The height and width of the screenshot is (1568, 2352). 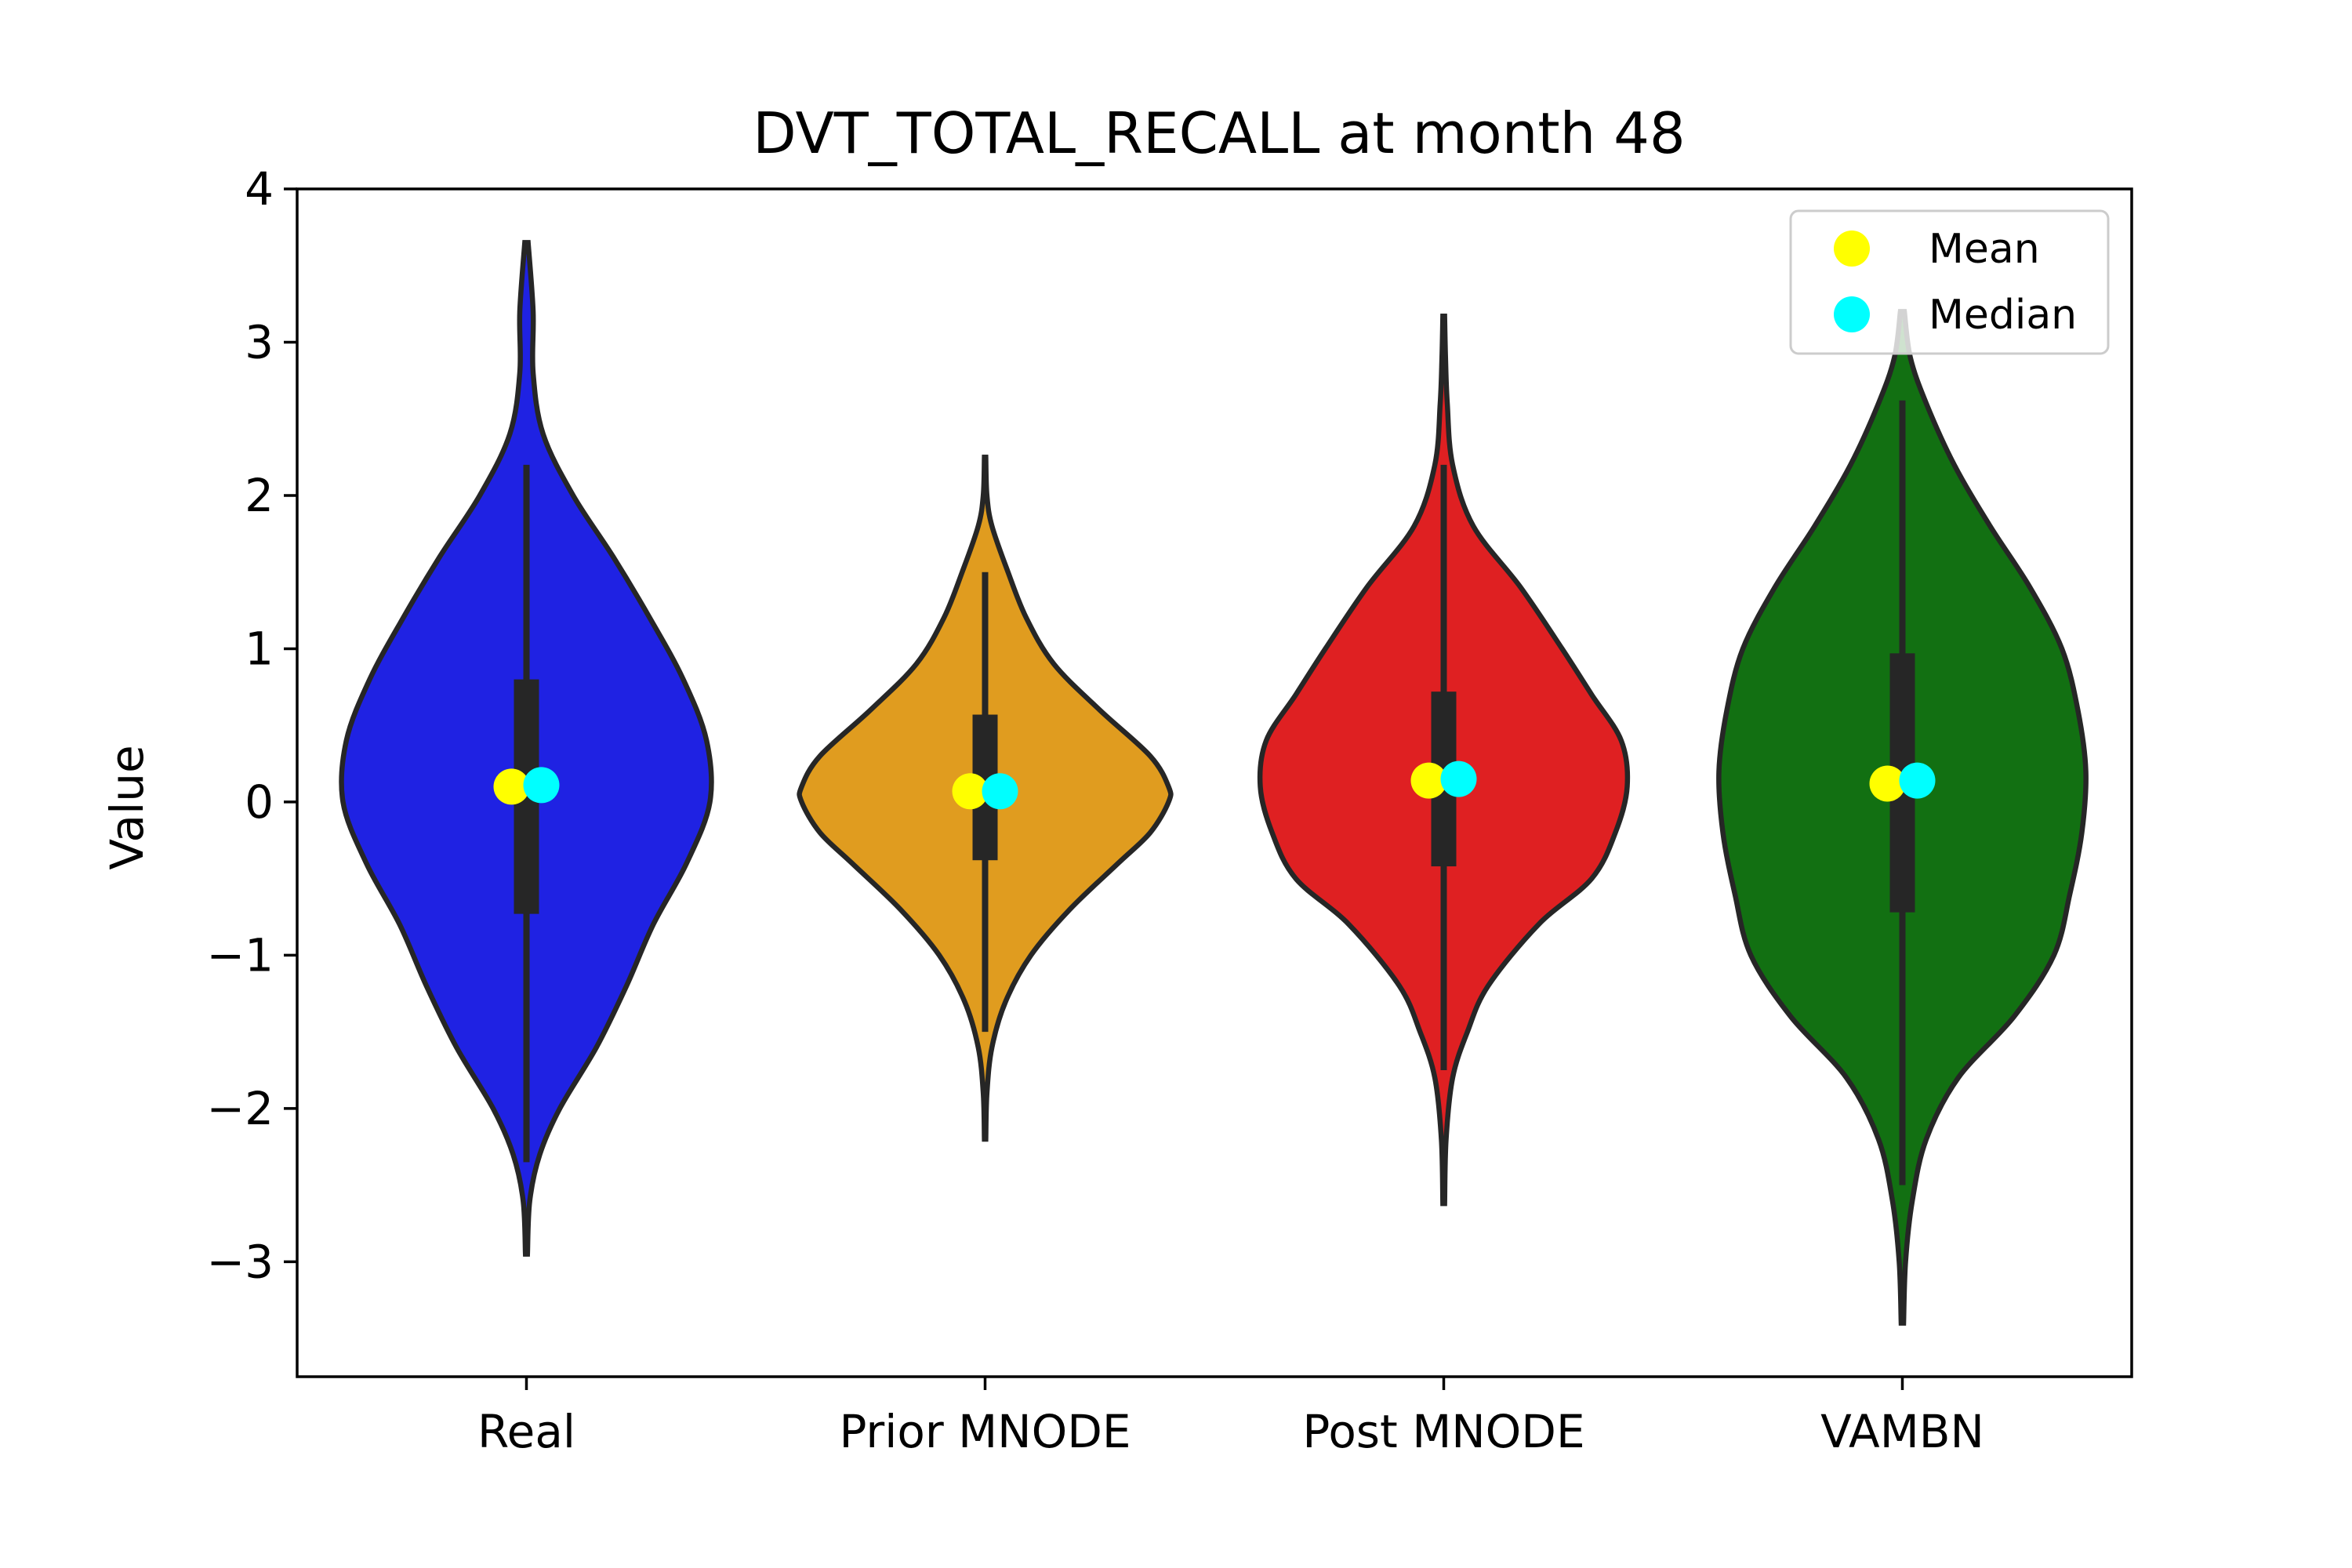 I want to click on legend: Mean Median, so click(x=1949, y=282).